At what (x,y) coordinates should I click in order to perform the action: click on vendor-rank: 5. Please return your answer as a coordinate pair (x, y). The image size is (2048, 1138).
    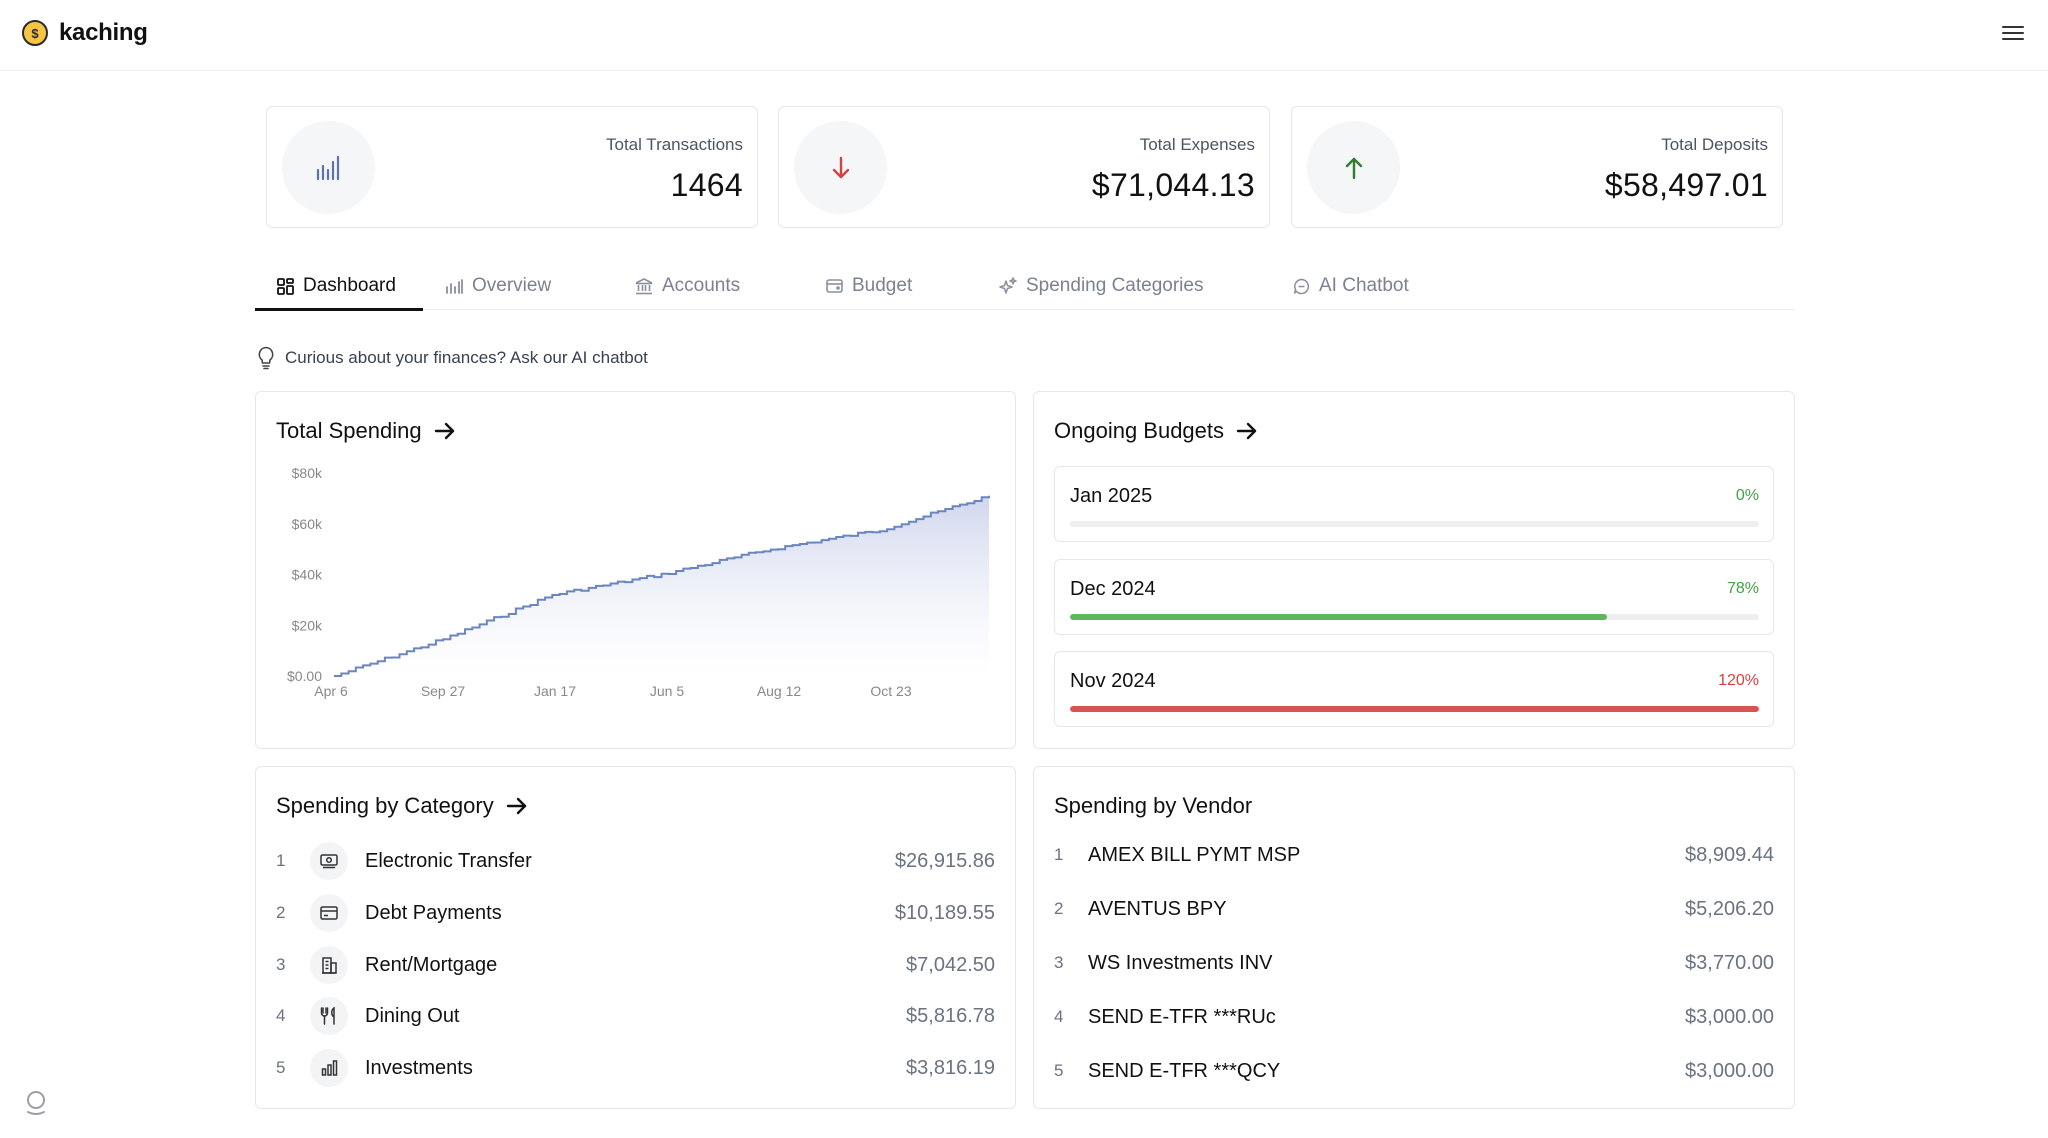
    Looking at the image, I should click on (1059, 1070).